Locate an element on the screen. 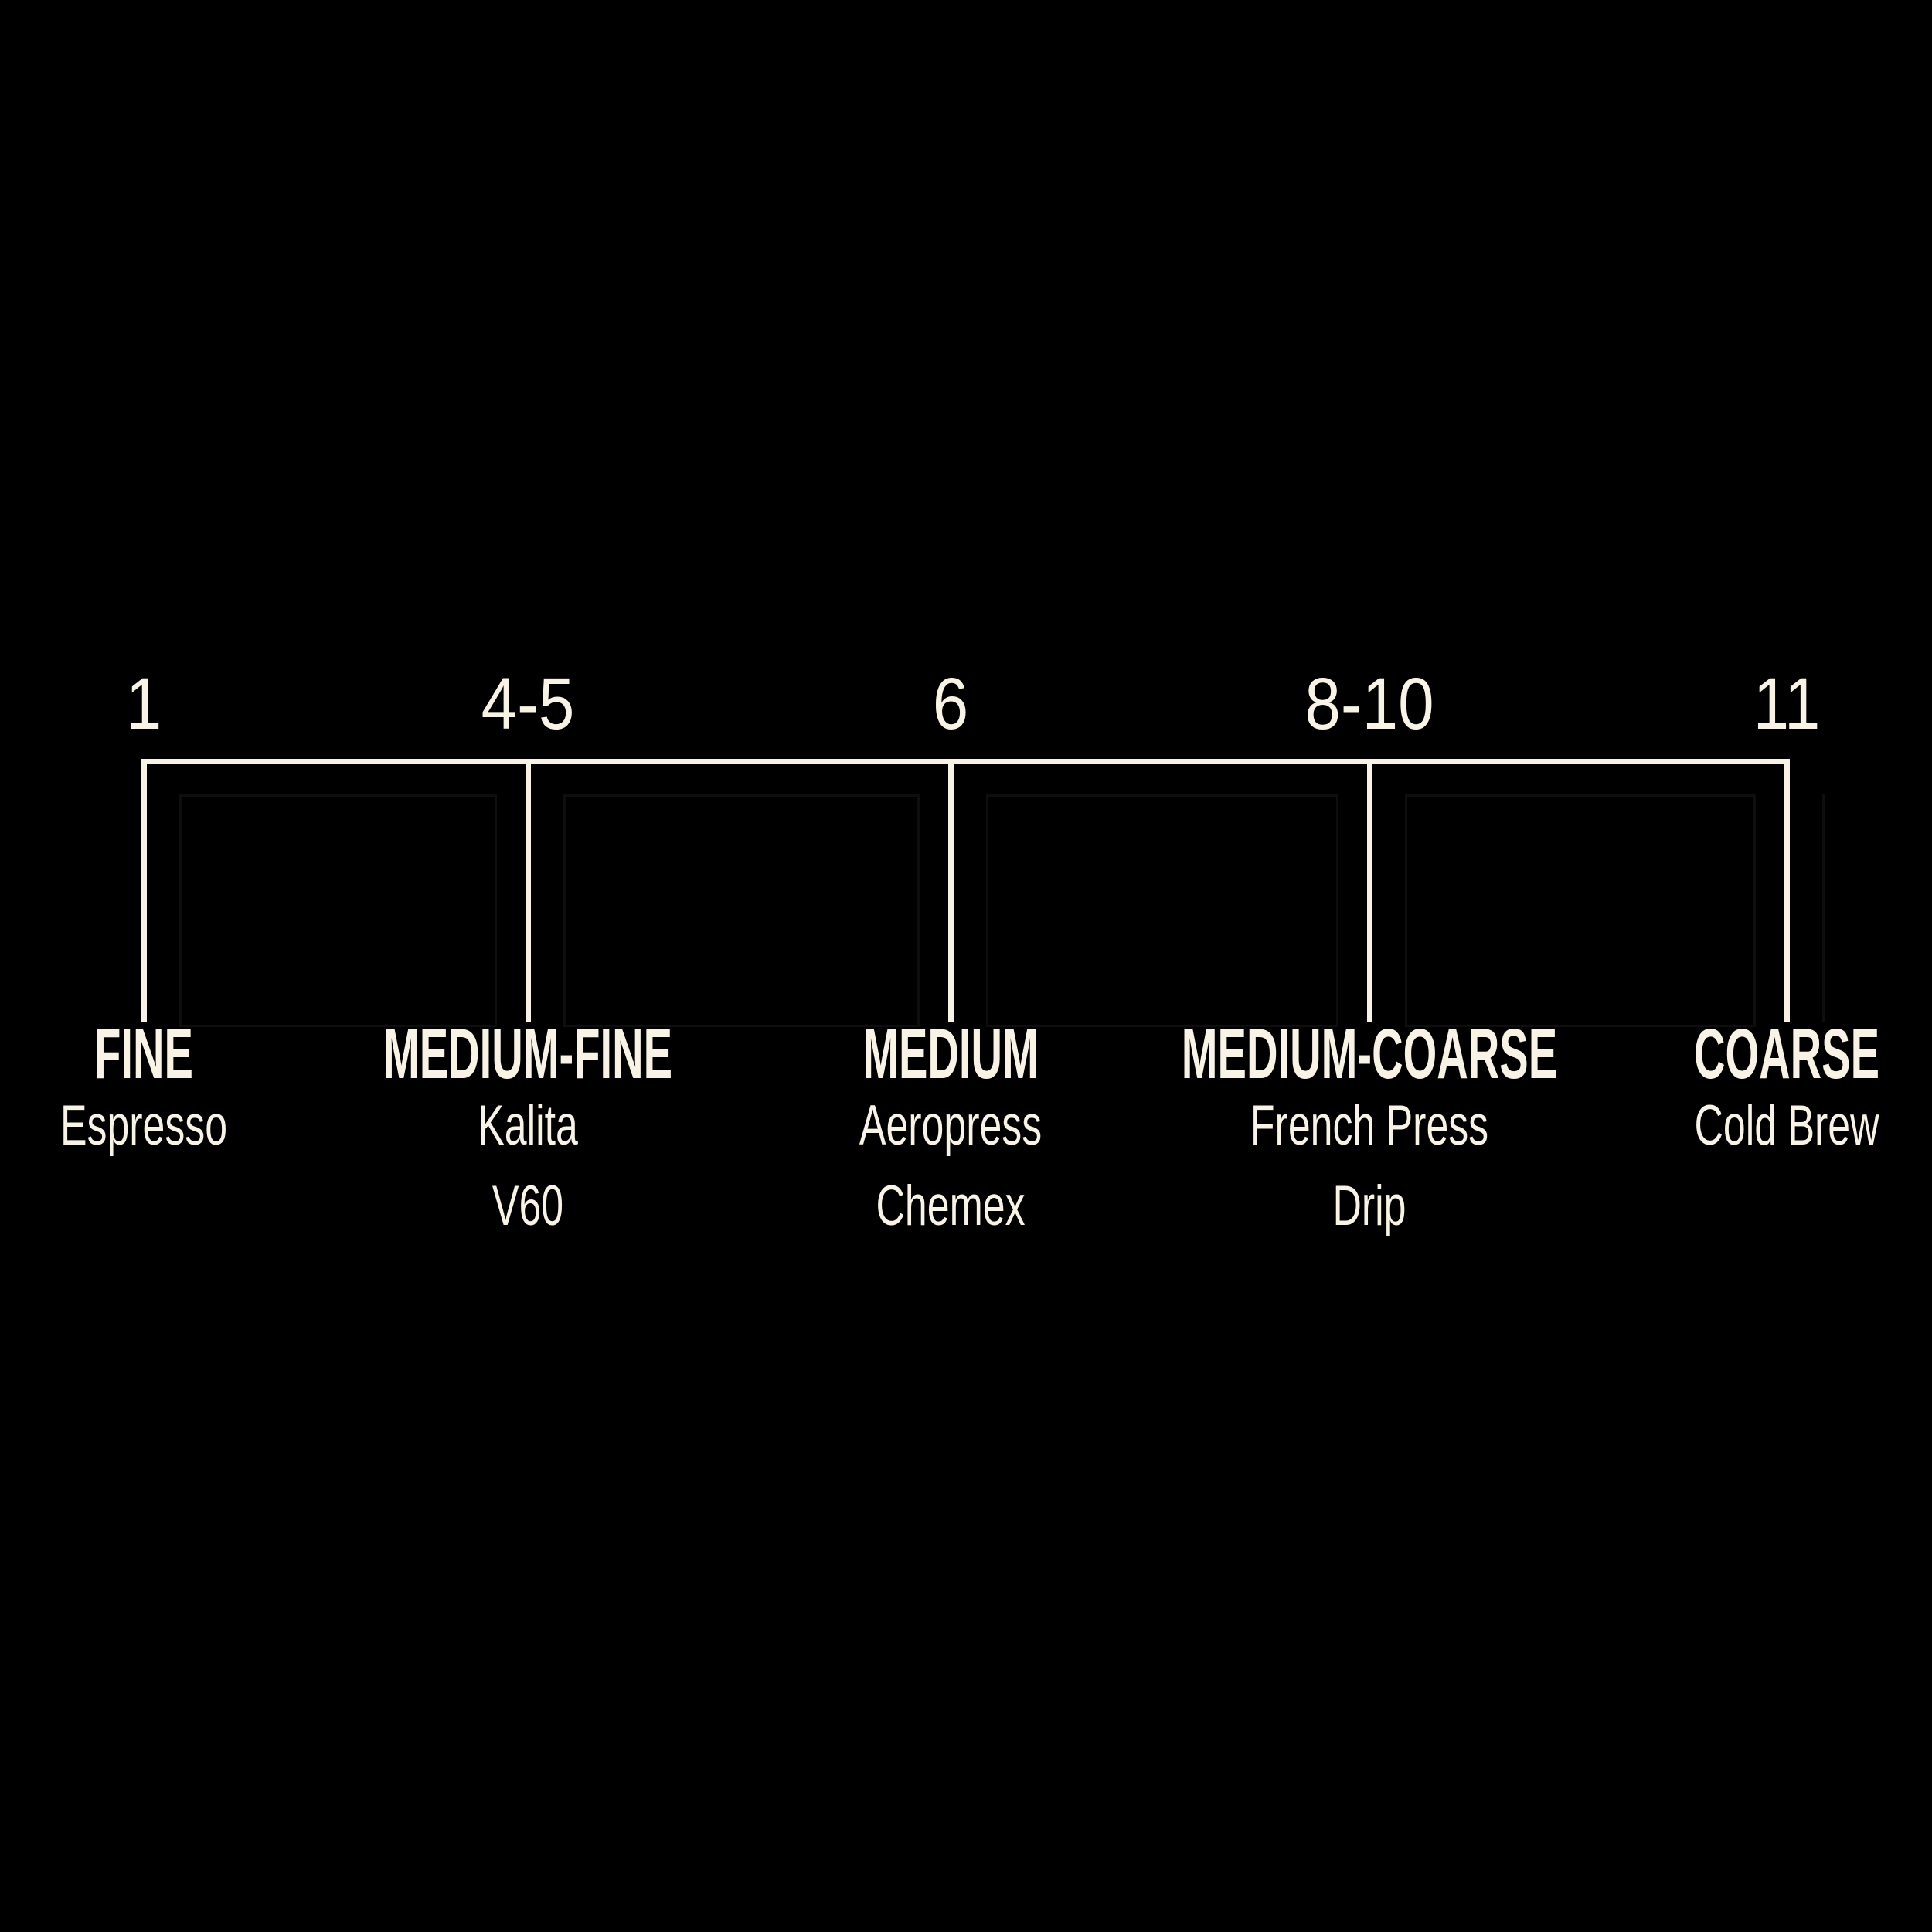  tick-number: 4-5 is located at coordinates (528, 705).